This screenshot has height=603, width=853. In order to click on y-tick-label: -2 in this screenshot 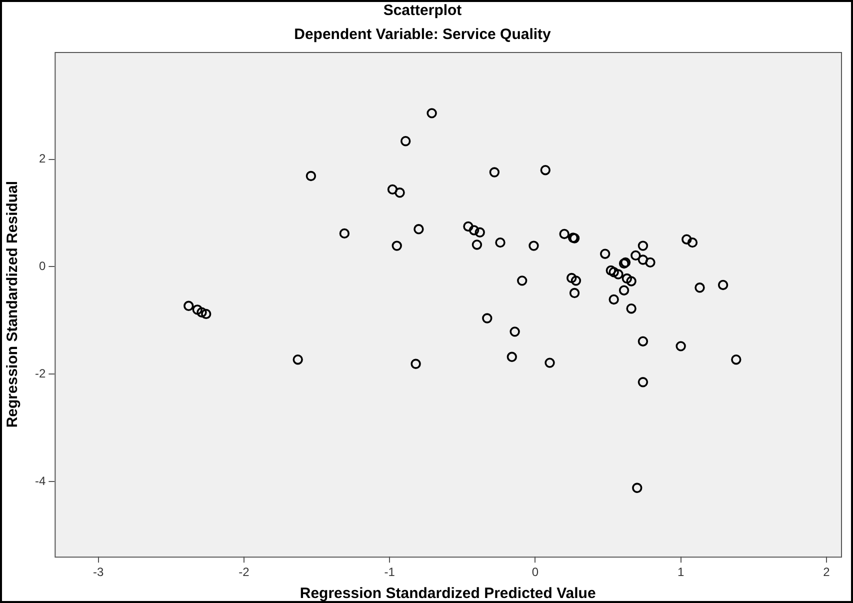, I will do `click(40, 373)`.